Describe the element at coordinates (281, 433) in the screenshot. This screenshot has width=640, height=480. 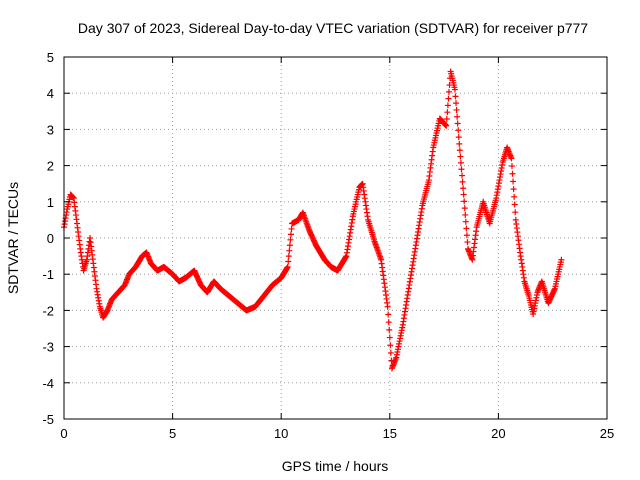
I see `x-tick-label: 10` at that location.